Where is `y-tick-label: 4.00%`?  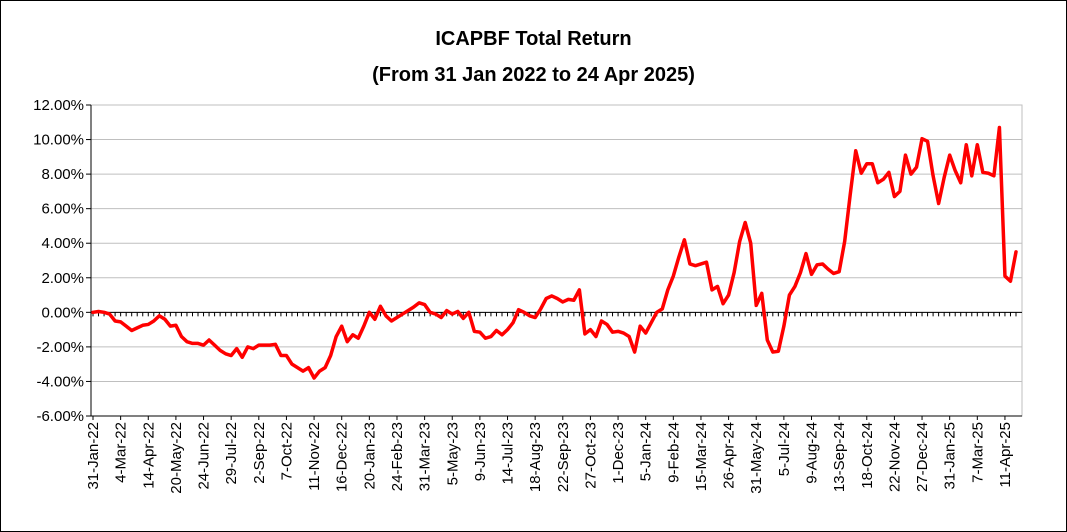 y-tick-label: 4.00% is located at coordinates (62, 243).